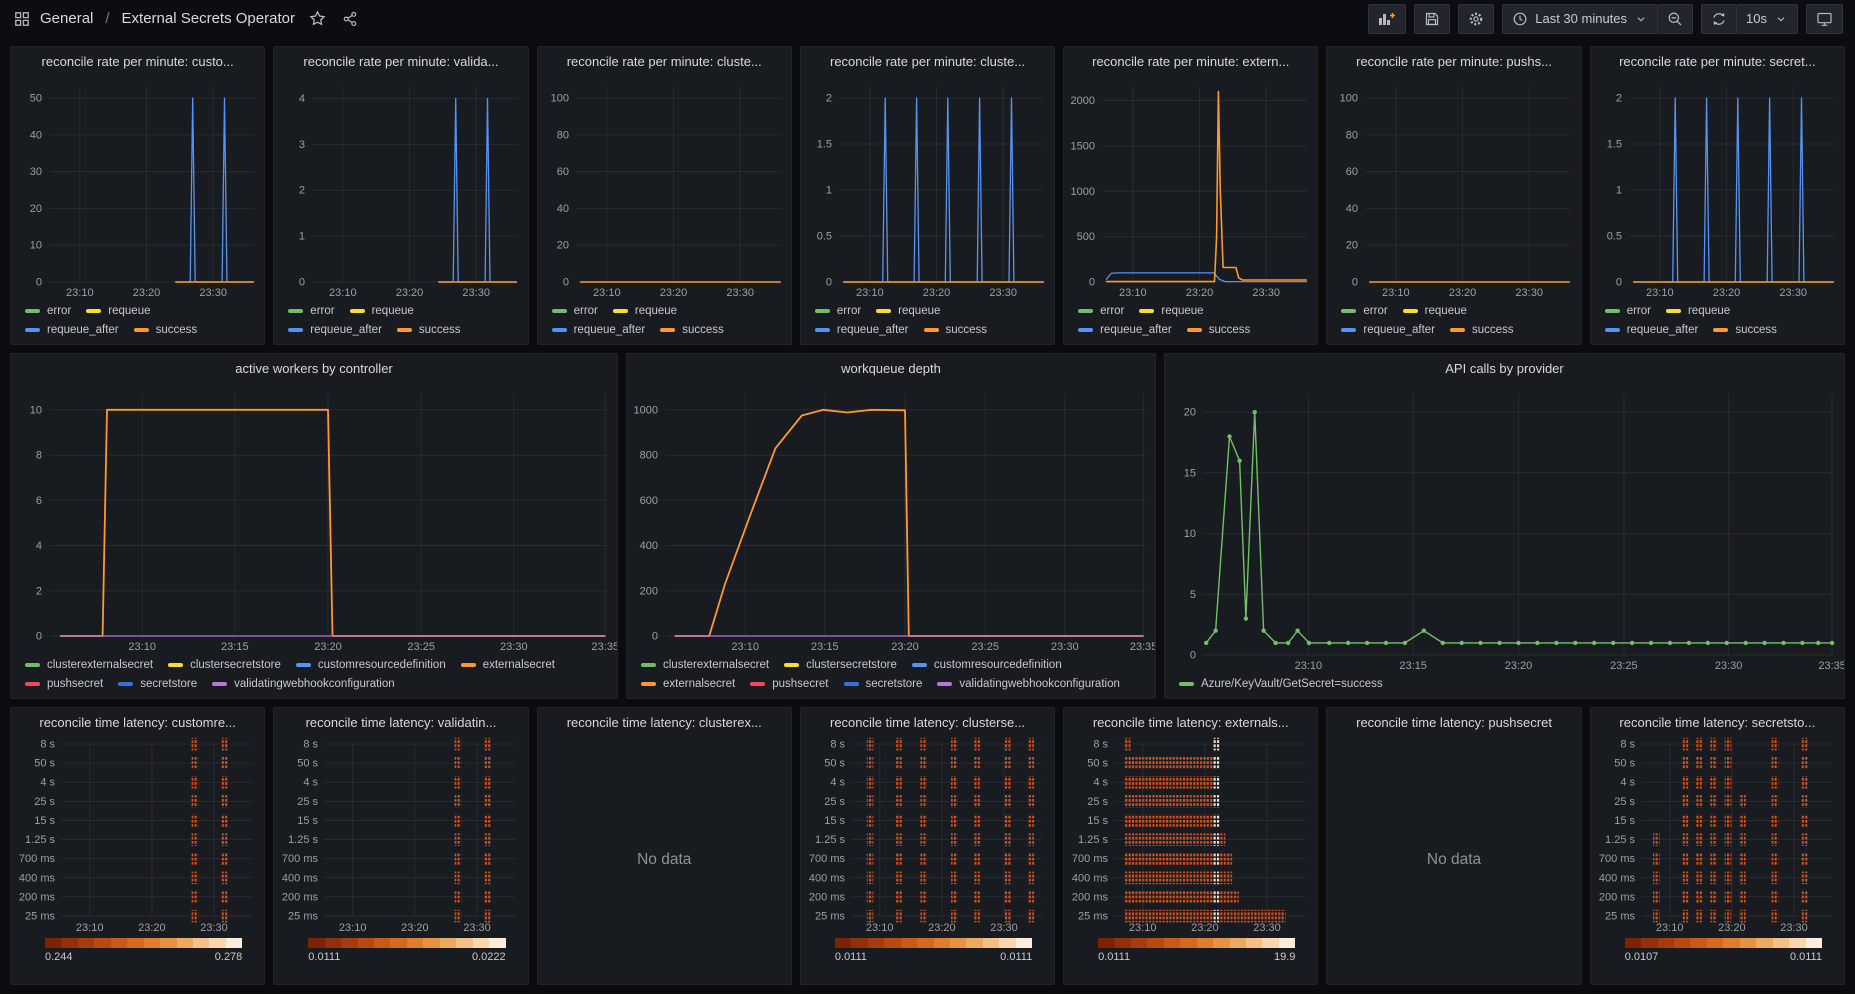  Describe the element at coordinates (1719, 18) in the screenshot. I see `refresh-button` at that location.